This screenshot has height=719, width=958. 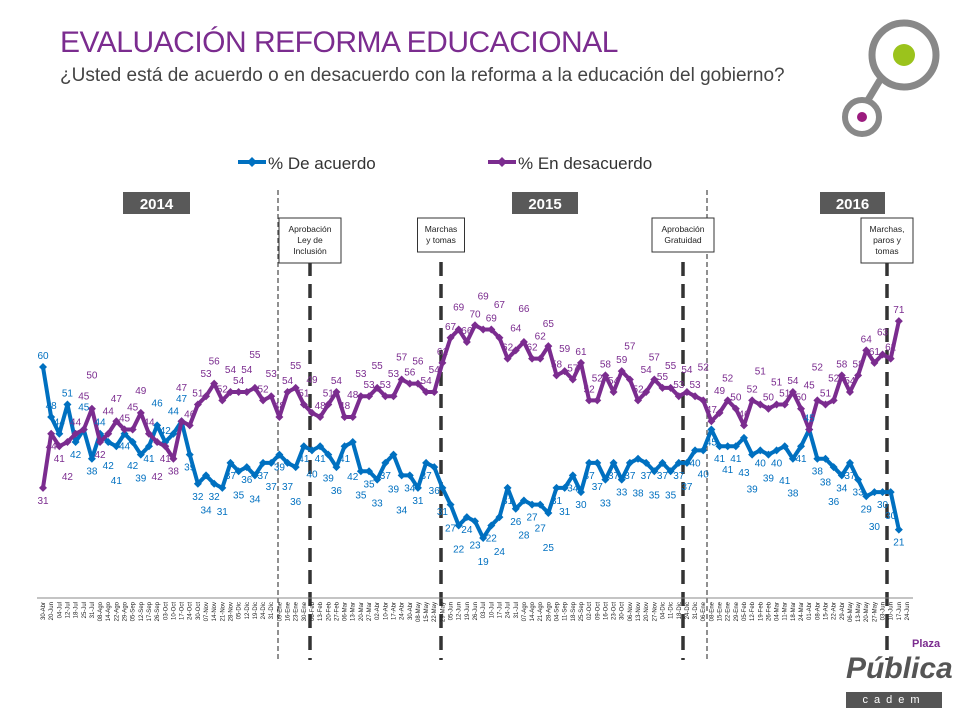 What do you see at coordinates (191, 611) in the screenshot?
I see `x-tick-label: 24-Oct` at bounding box center [191, 611].